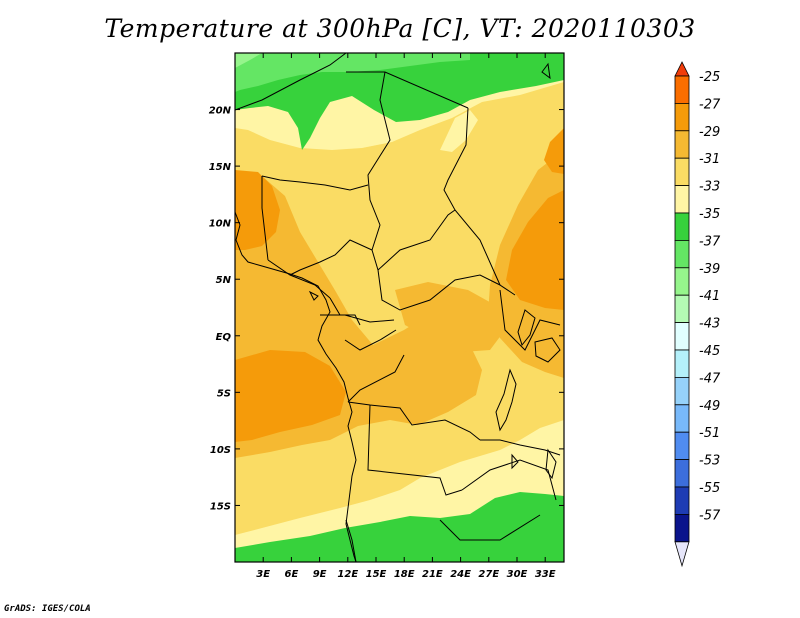  What do you see at coordinates (545, 574) in the screenshot?
I see `lon-tick-label: 33E` at bounding box center [545, 574].